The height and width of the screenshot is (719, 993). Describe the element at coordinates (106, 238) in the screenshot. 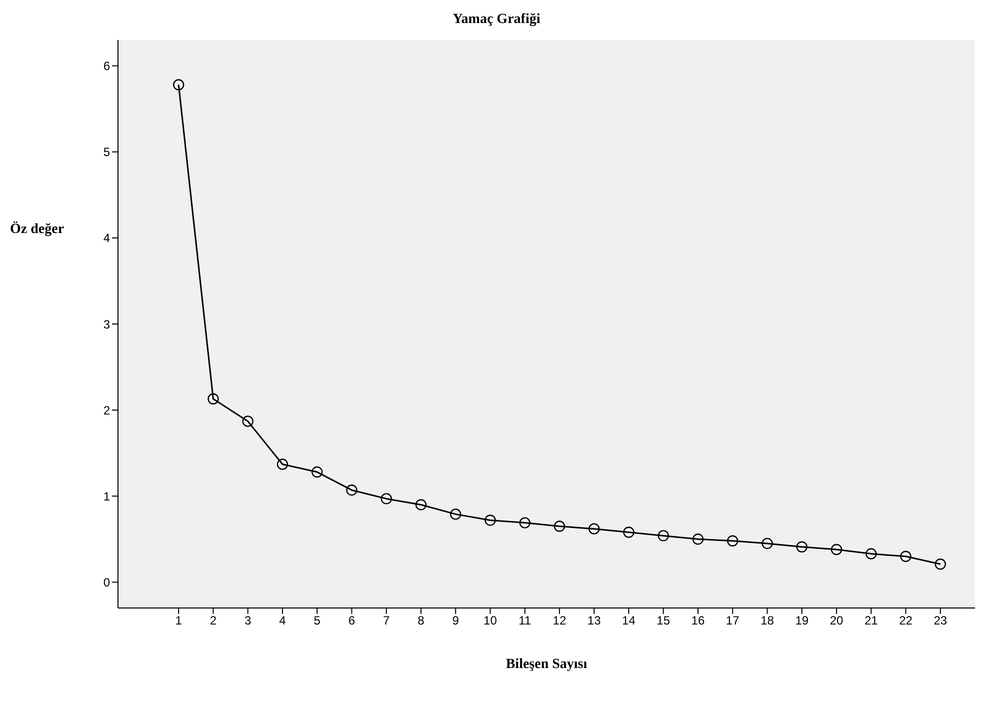

I see `y-tick-label: 4` at that location.